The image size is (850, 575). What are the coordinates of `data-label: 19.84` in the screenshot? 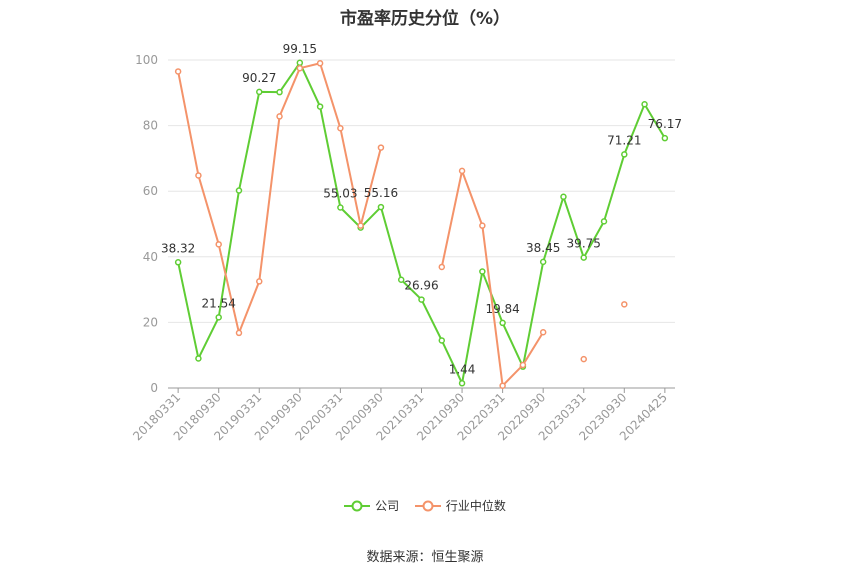 It's located at (502, 309).